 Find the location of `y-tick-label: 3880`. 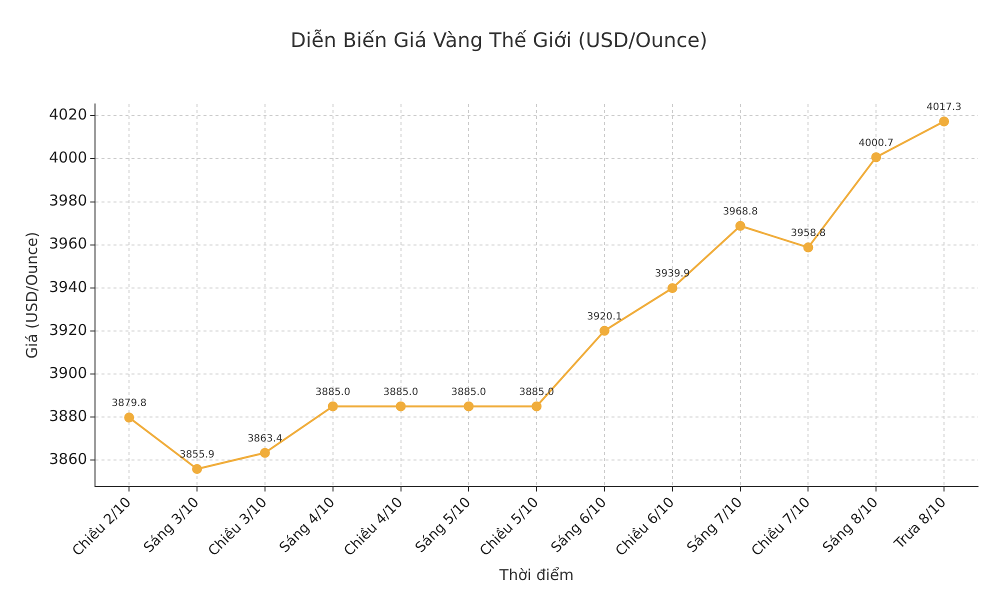

y-tick-label: 3880 is located at coordinates (68, 415).